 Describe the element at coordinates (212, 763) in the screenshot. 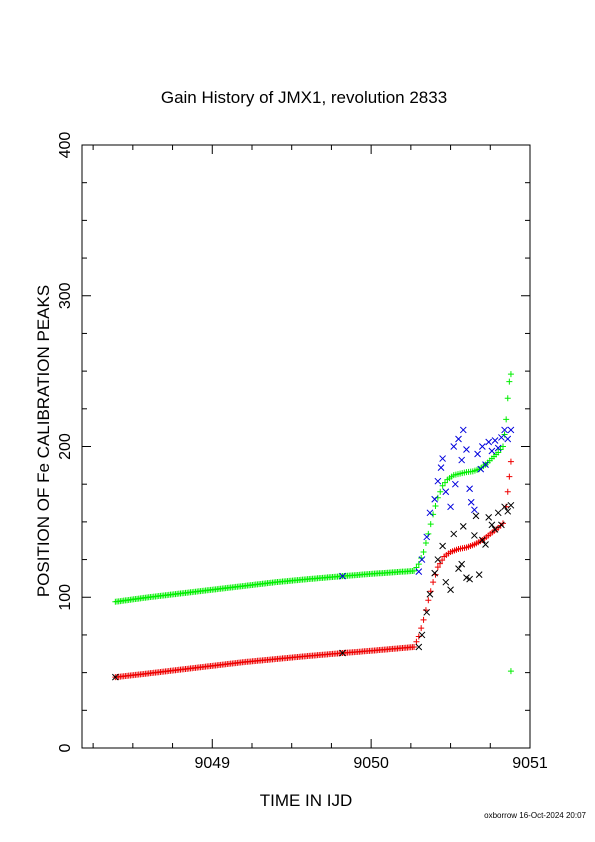

I see `x-tick-label: 9049` at that location.